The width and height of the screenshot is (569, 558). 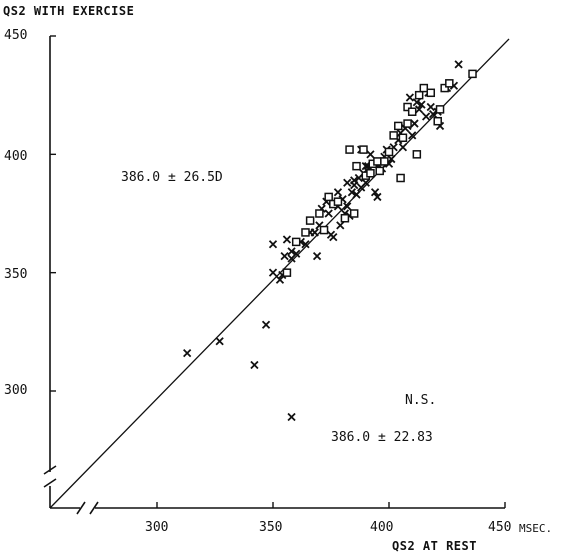 What do you see at coordinates (16, 35) in the screenshot?
I see `y-tick-label: 450` at bounding box center [16, 35].